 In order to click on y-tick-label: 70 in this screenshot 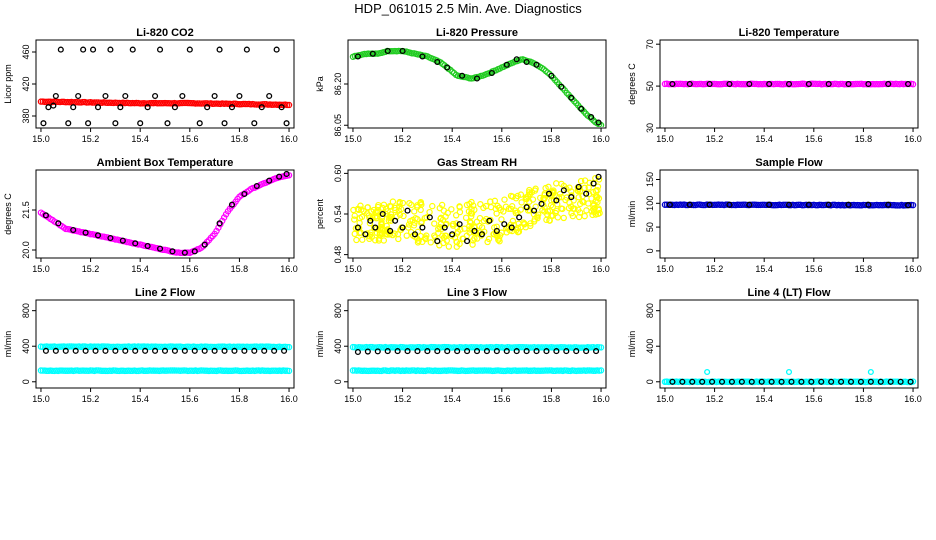, I will do `click(650, 44)`.